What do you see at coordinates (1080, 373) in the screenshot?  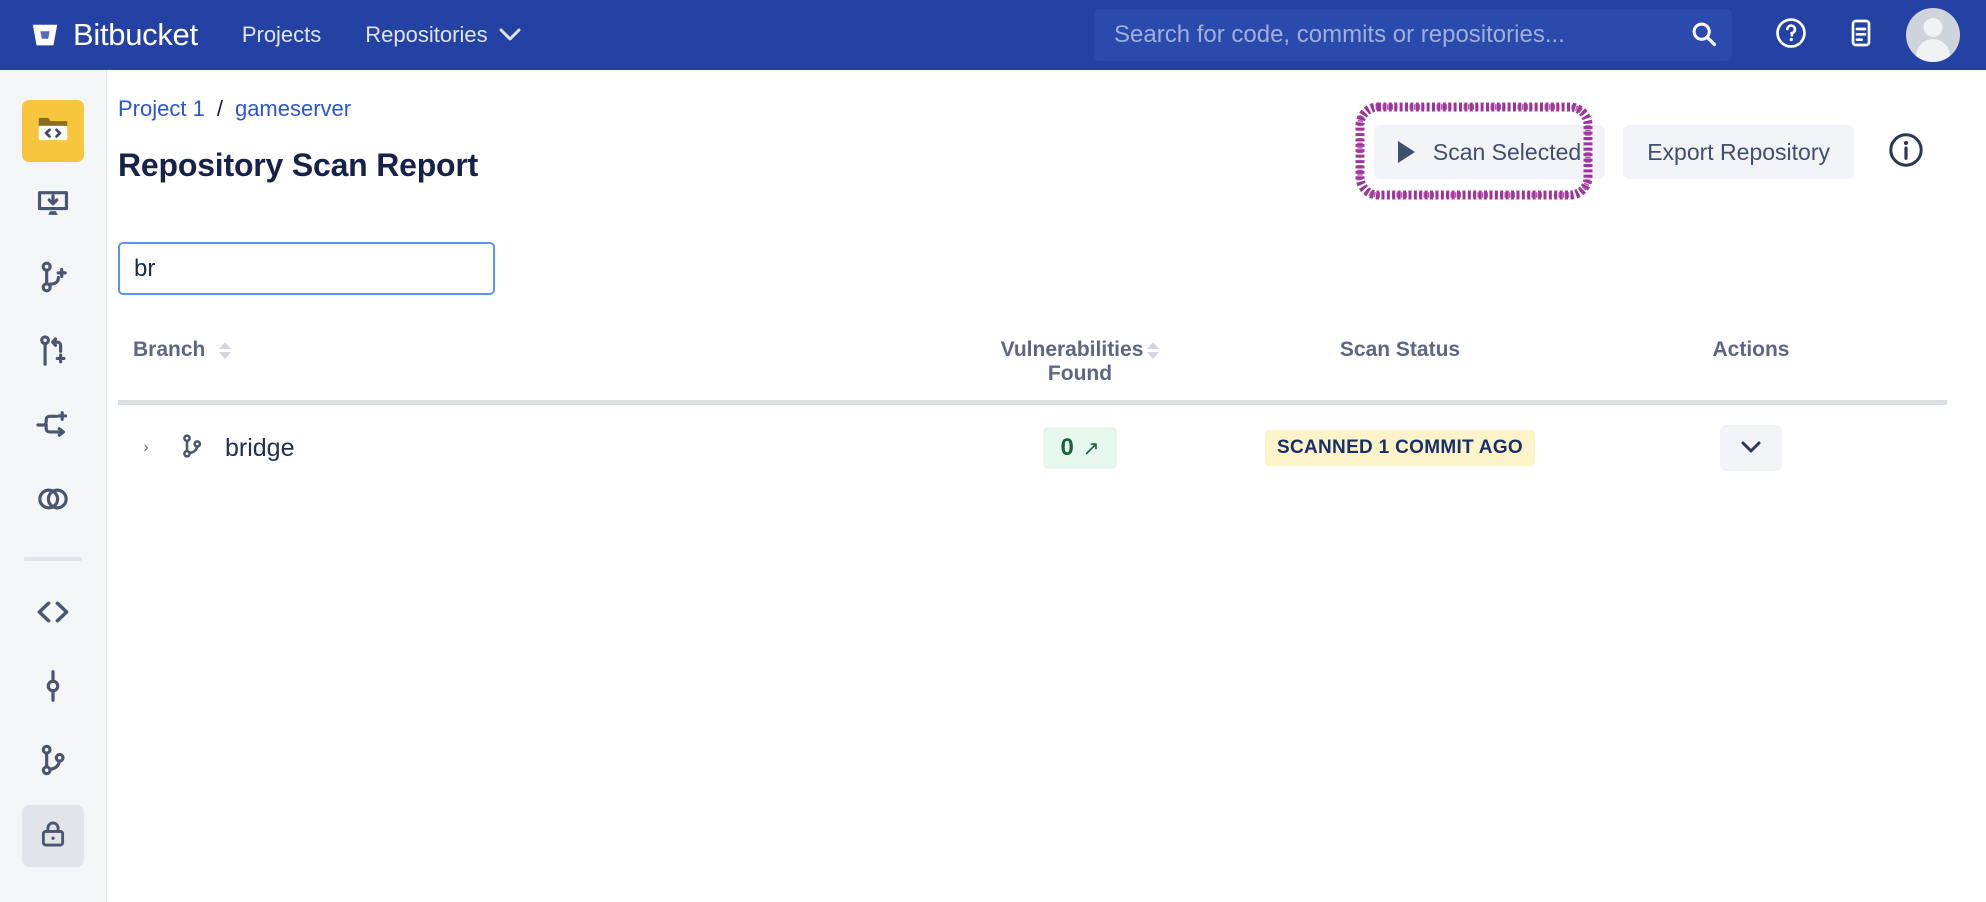 I see `column-header-vulnerabilities-label2: Found` at bounding box center [1080, 373].